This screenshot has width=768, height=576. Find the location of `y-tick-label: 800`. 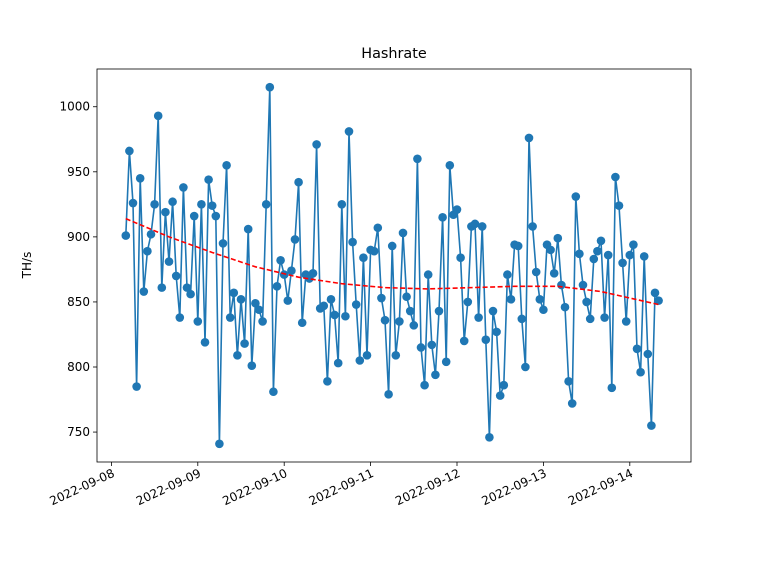

y-tick-label: 800 is located at coordinates (78, 367).